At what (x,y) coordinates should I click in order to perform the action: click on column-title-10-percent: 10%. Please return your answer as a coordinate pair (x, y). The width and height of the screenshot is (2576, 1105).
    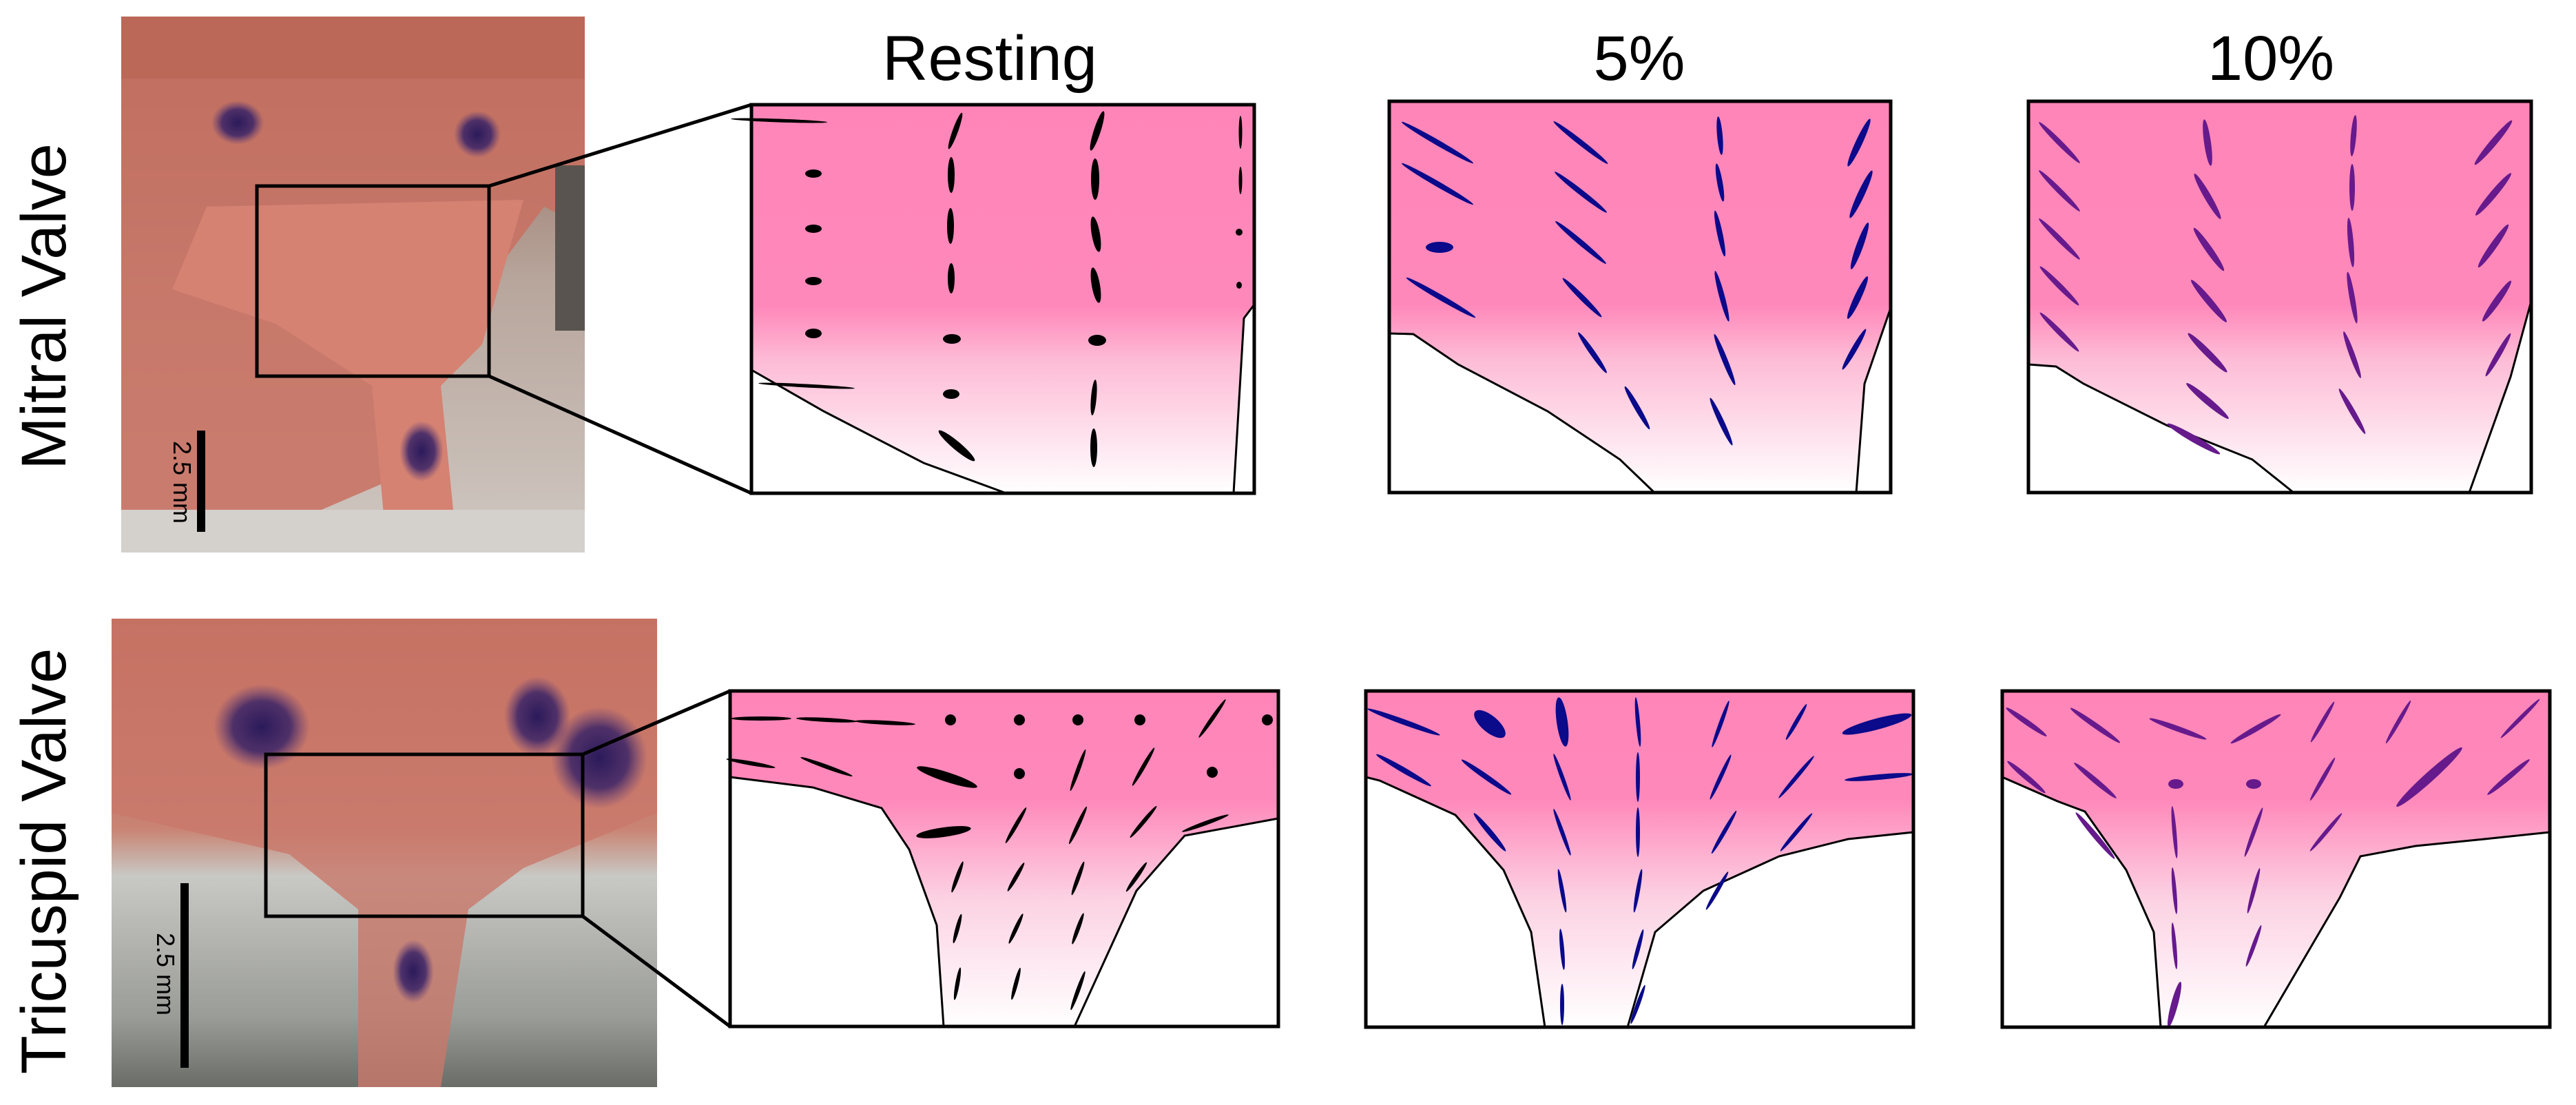
    Looking at the image, I should click on (2271, 58).